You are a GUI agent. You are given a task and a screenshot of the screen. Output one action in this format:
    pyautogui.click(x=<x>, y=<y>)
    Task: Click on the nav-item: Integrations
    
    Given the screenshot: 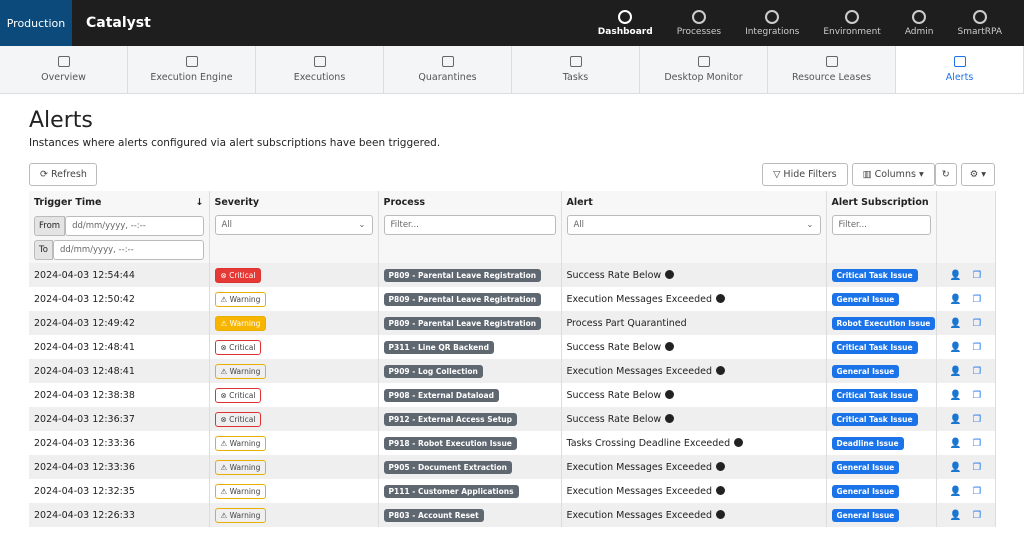 What is the action you would take?
    pyautogui.click(x=772, y=23)
    